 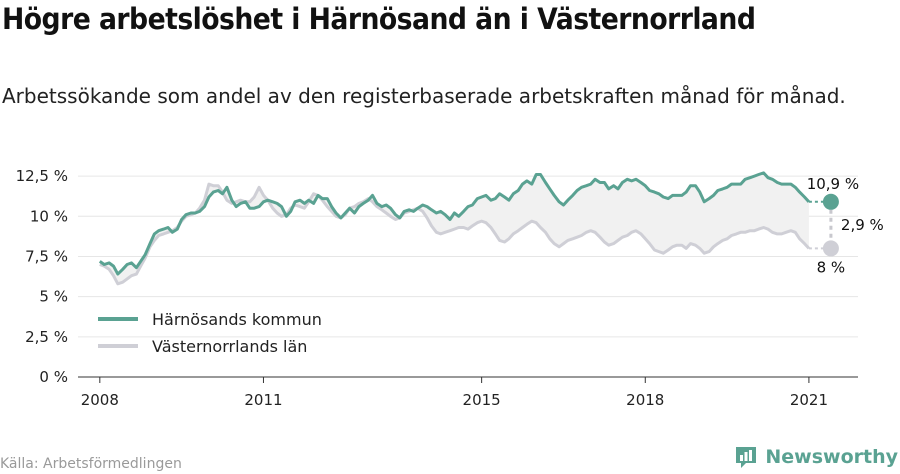 What do you see at coordinates (809, 400) in the screenshot?
I see `x-tick-label: 2021` at bounding box center [809, 400].